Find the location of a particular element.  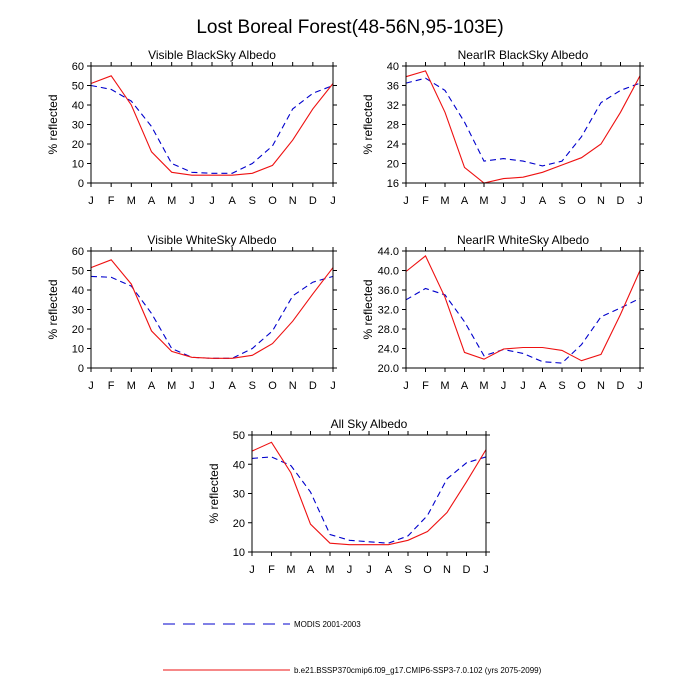

y-tick-label: 32.0 is located at coordinates (388, 311).